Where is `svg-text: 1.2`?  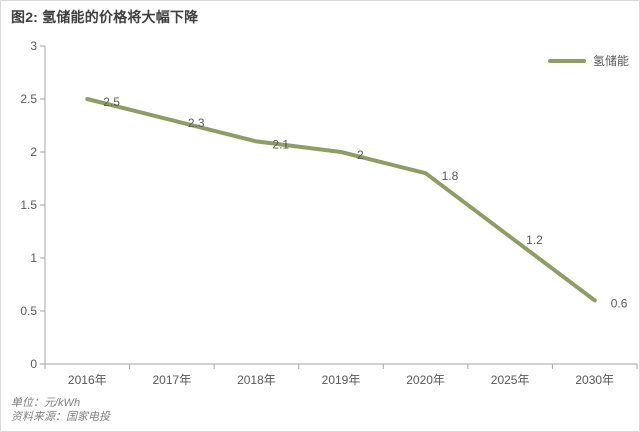
svg-text: 1.2 is located at coordinates (534, 240).